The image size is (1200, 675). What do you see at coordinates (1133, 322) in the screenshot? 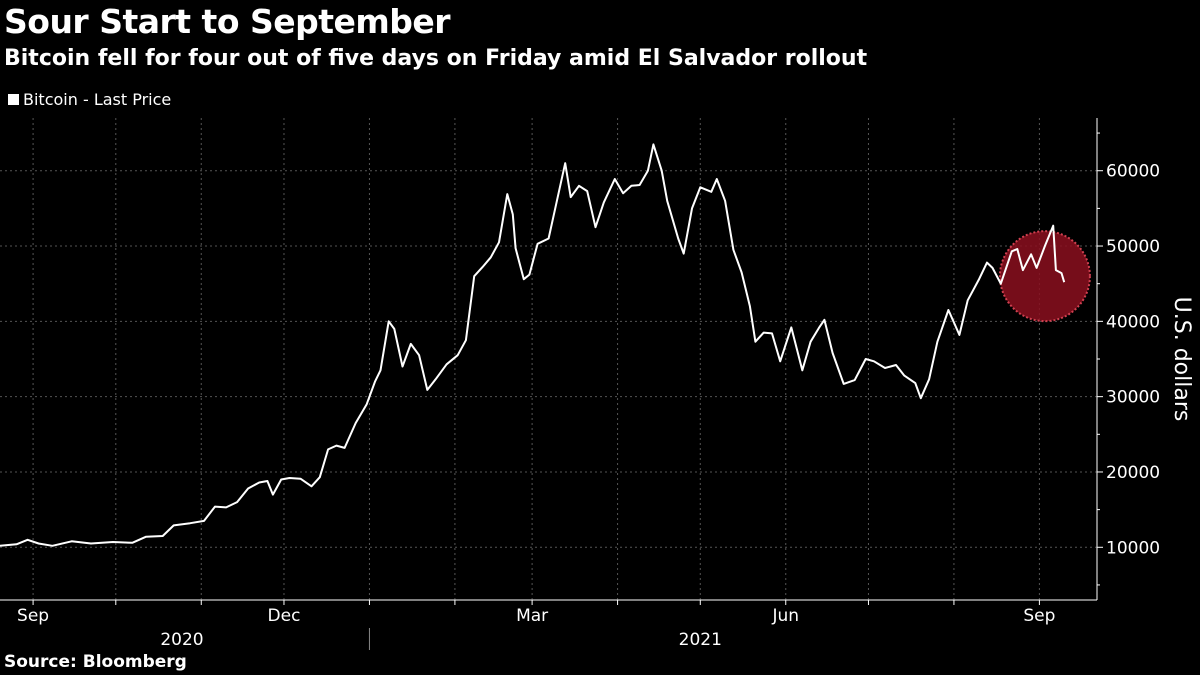
I see `y-tick-label: 40000` at bounding box center [1133, 322].